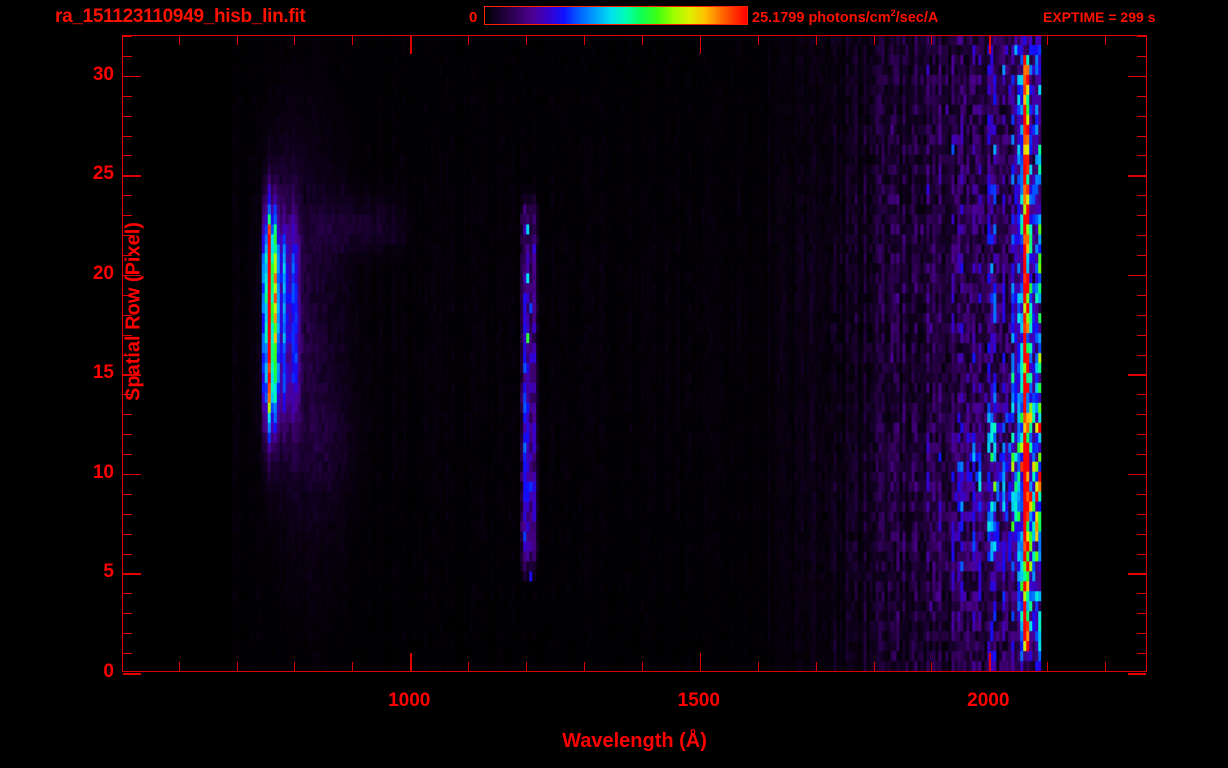  Describe the element at coordinates (1099, 17) in the screenshot. I see `exptime-label: EXPTIME = 299 s` at that location.